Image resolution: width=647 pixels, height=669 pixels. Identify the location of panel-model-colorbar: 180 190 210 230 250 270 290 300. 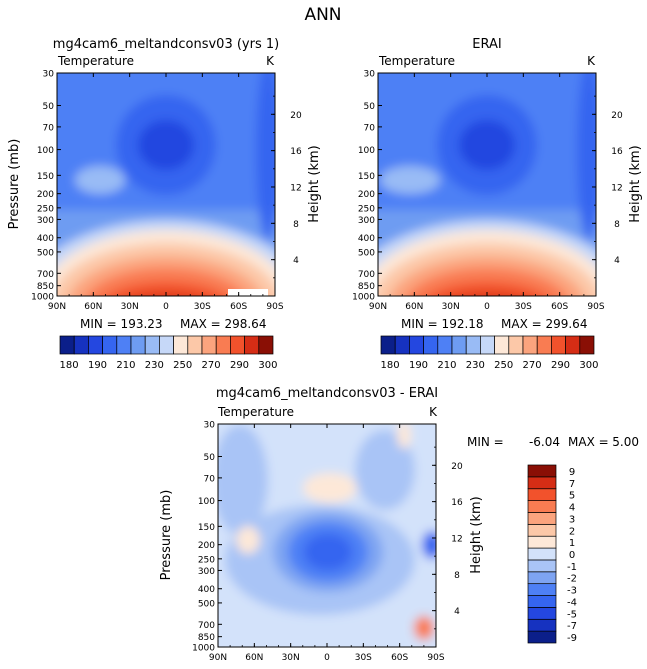
(168, 353).